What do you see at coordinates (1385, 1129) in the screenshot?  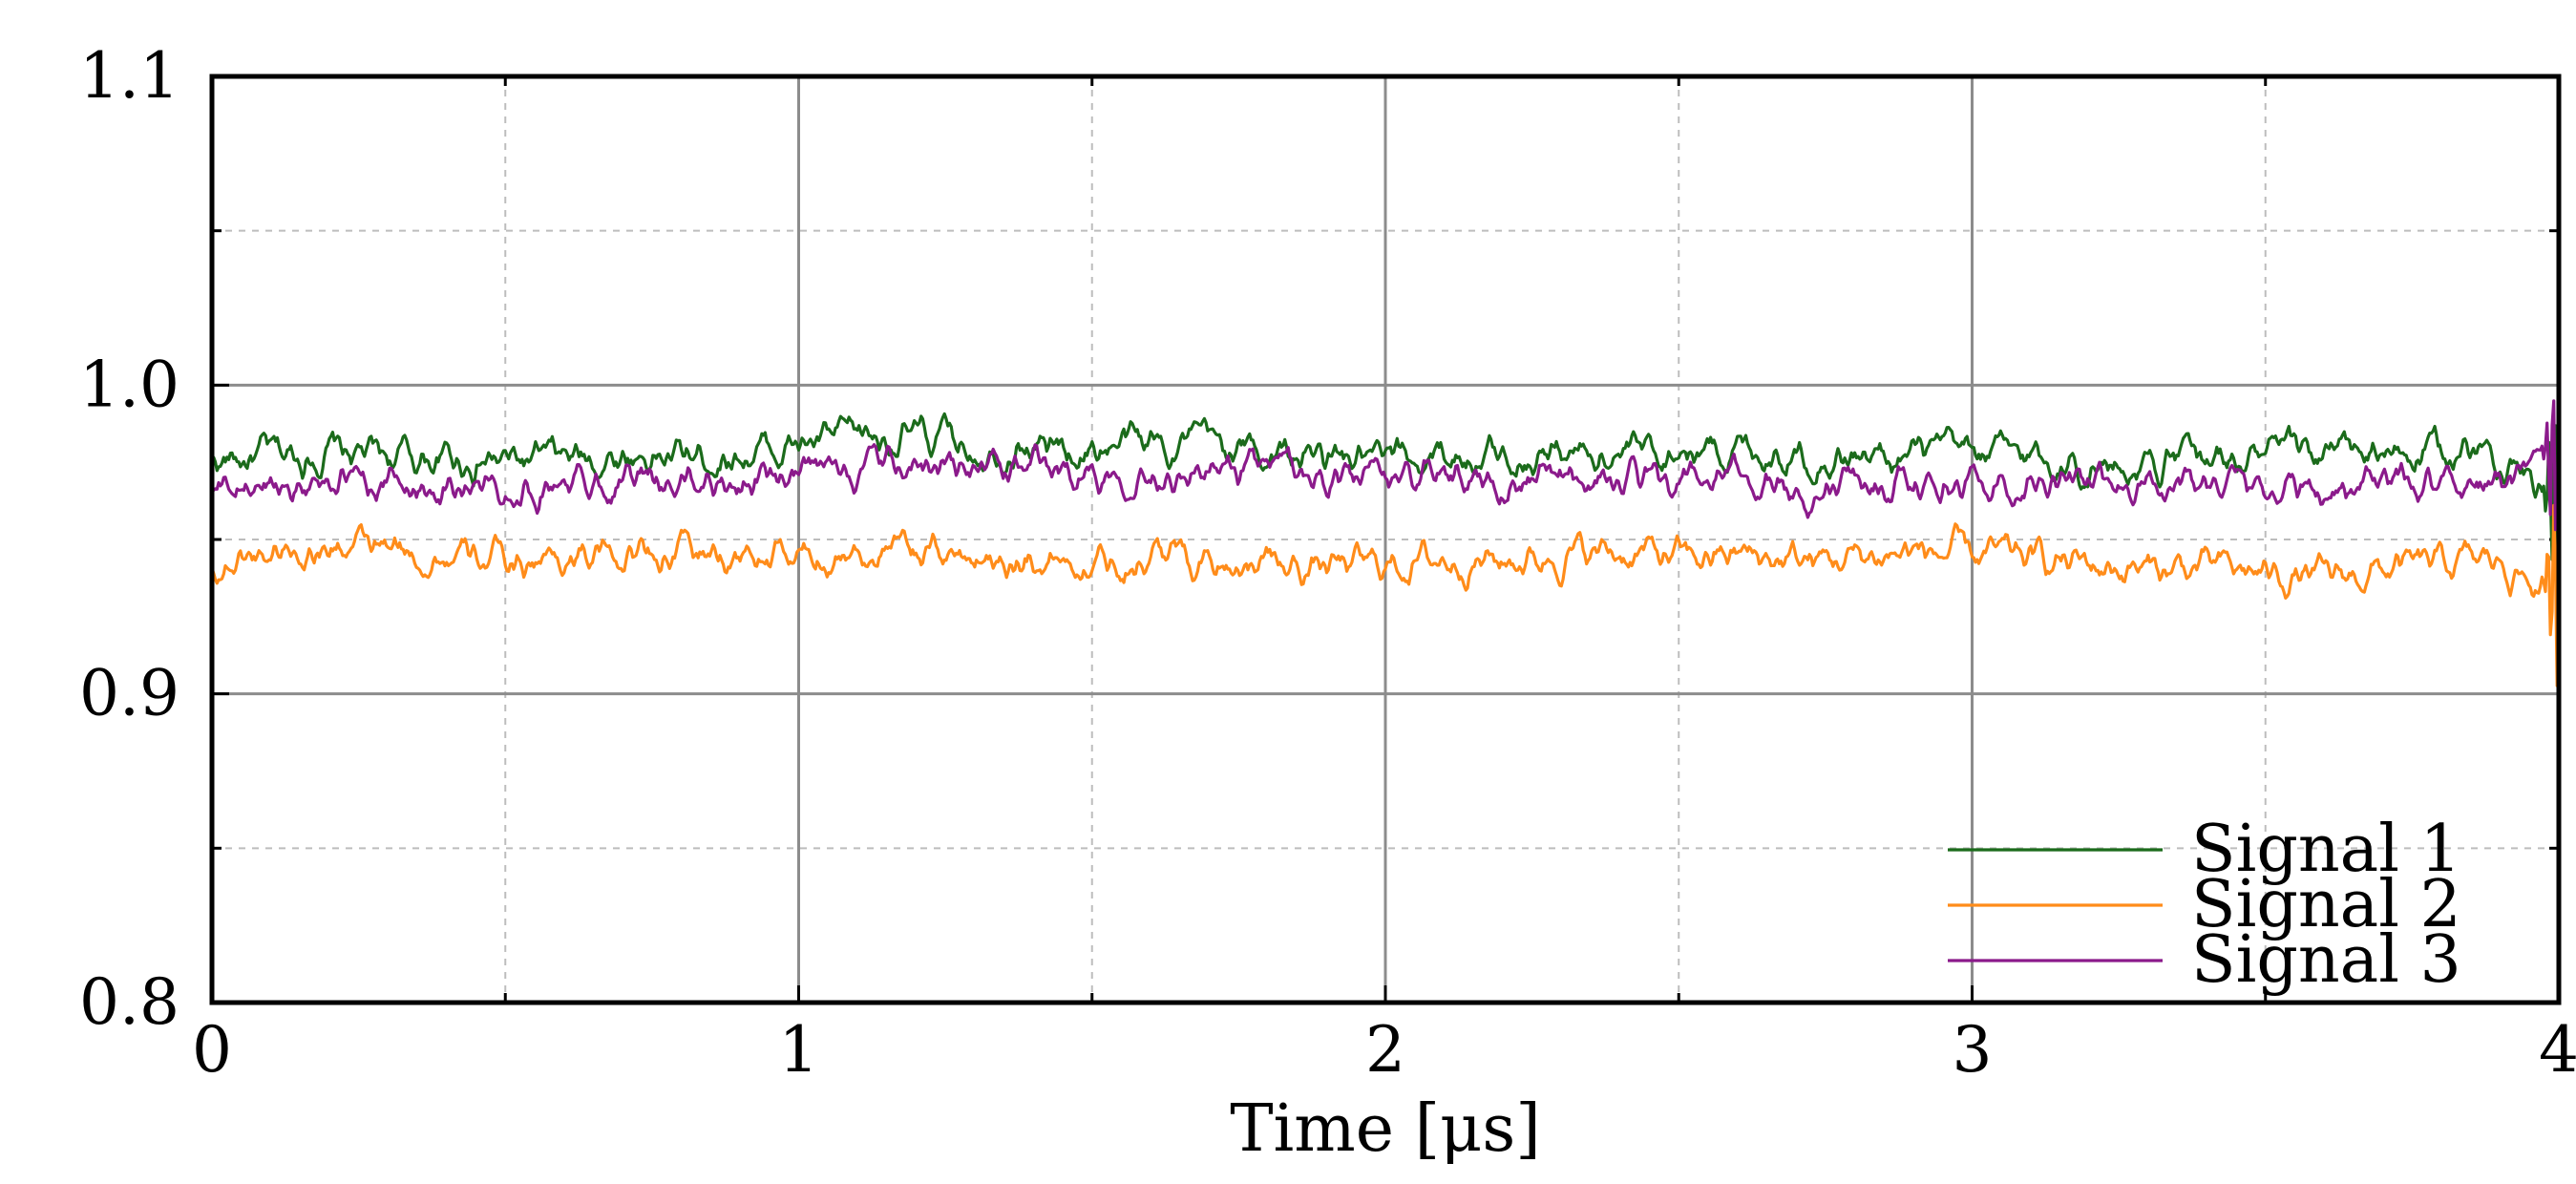 I see `x-axis-title: Time [μs]` at bounding box center [1385, 1129].